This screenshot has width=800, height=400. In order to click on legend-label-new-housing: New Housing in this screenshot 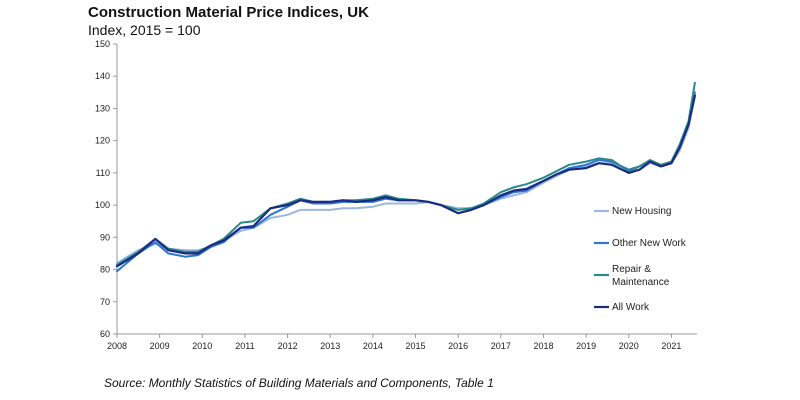, I will do `click(641, 211)`.